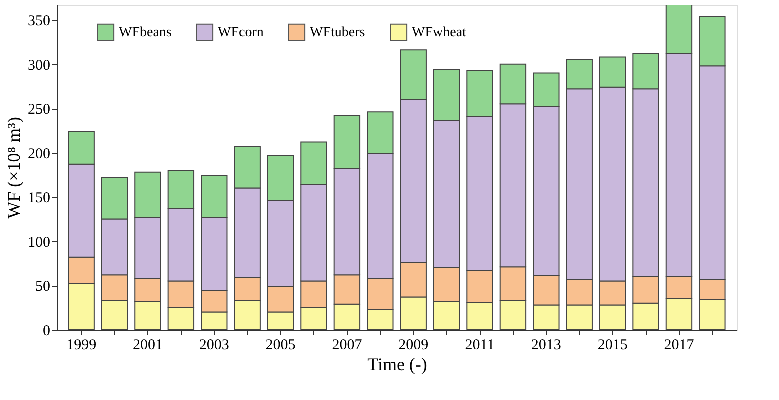  I want to click on x-tick-label: 1999, so click(81, 346).